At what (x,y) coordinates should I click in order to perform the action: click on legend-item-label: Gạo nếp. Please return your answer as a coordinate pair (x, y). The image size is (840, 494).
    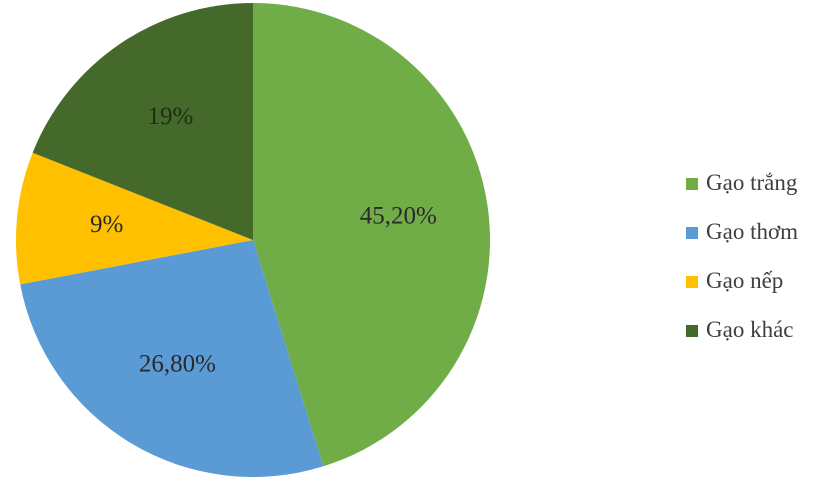
    Looking at the image, I should click on (745, 280).